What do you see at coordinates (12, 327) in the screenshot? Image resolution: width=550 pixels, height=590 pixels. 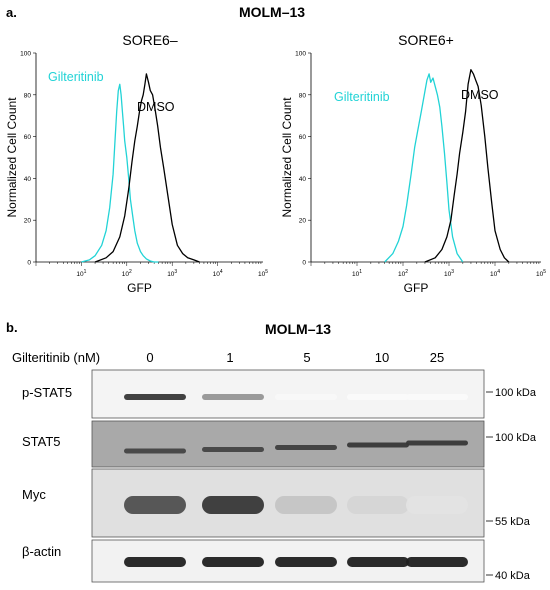 I see `panel-b-label: b.` at bounding box center [12, 327].